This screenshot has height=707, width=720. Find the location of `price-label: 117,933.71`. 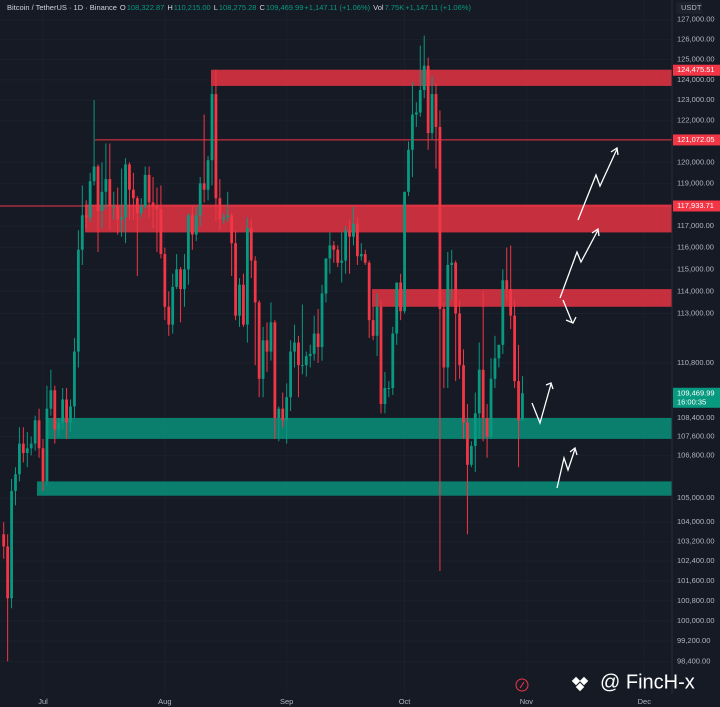

price-label: 117,933.71 is located at coordinates (695, 205).